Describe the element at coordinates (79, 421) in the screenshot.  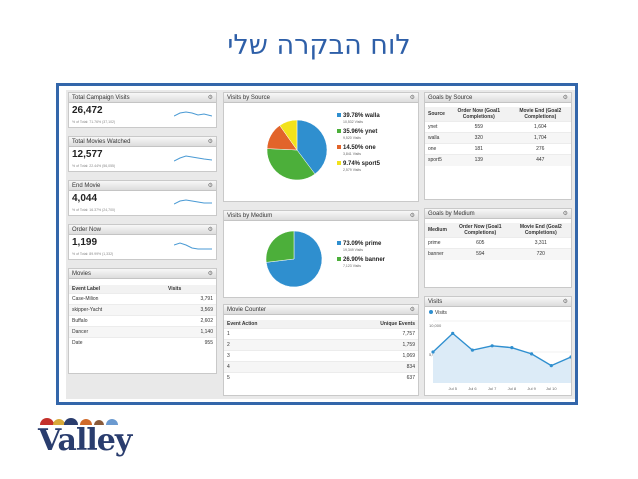
I see `logo-mark` at that location.